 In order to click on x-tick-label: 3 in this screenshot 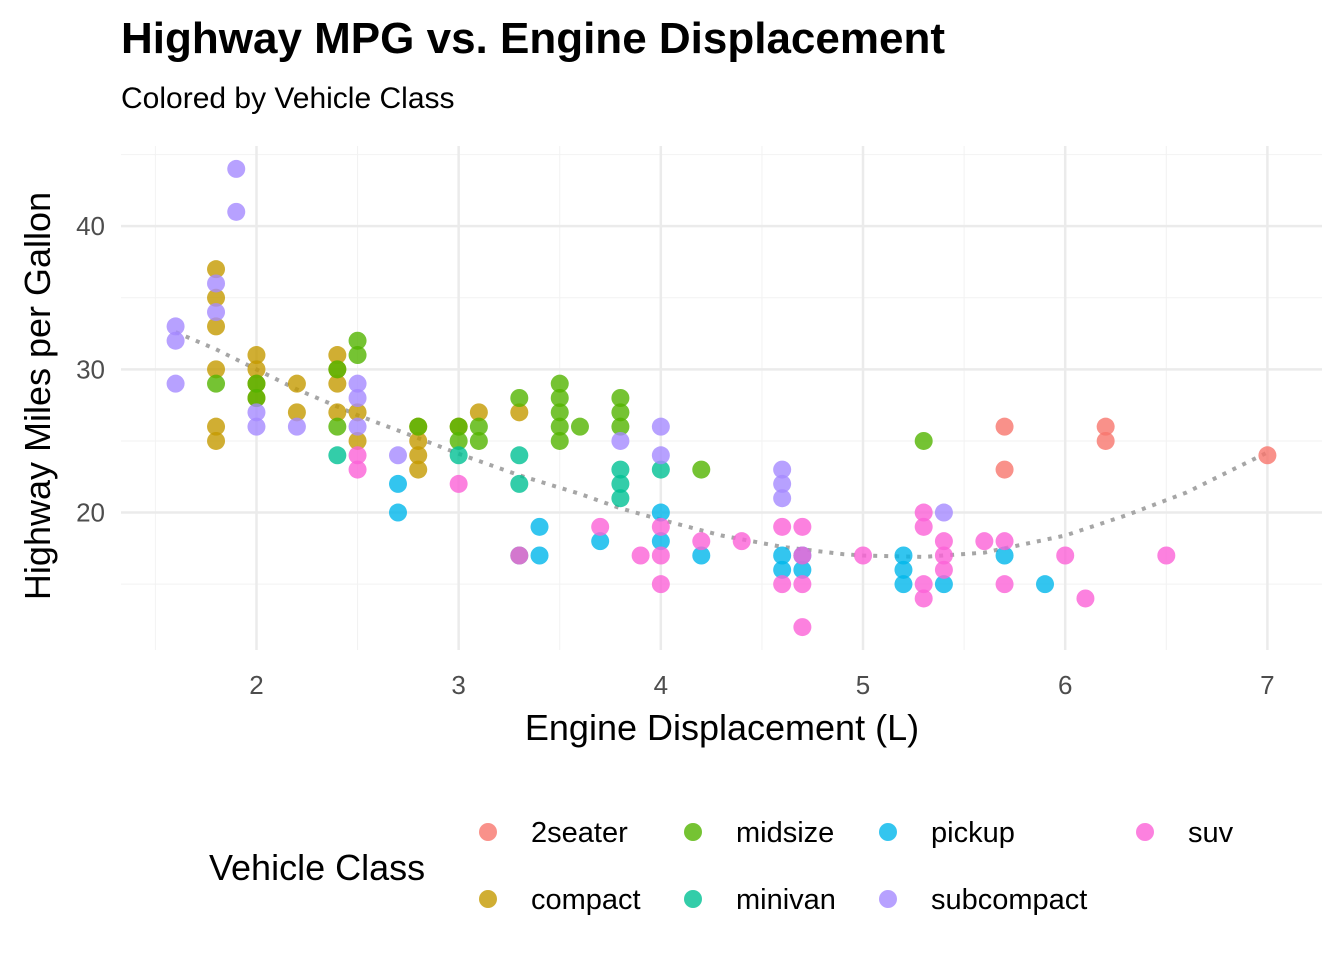, I will do `click(458, 685)`.